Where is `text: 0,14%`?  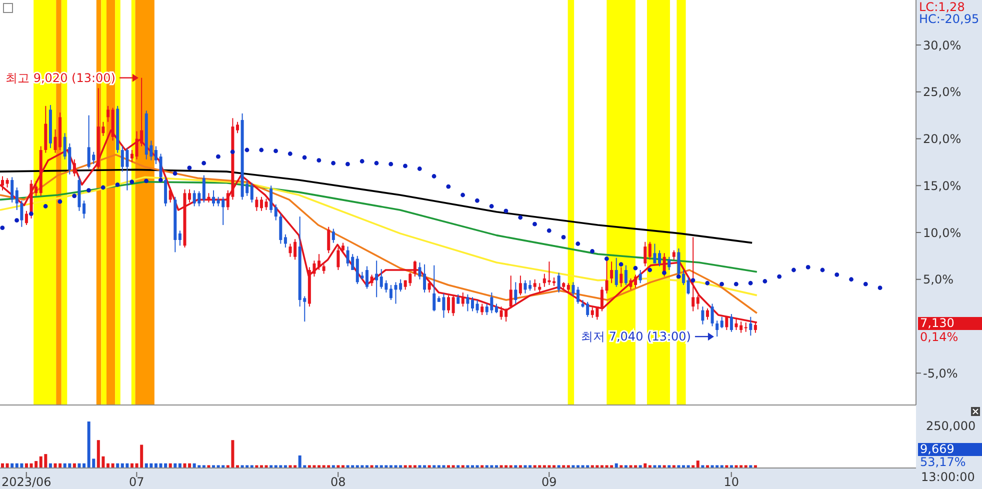
text: 0,14% is located at coordinates (939, 337).